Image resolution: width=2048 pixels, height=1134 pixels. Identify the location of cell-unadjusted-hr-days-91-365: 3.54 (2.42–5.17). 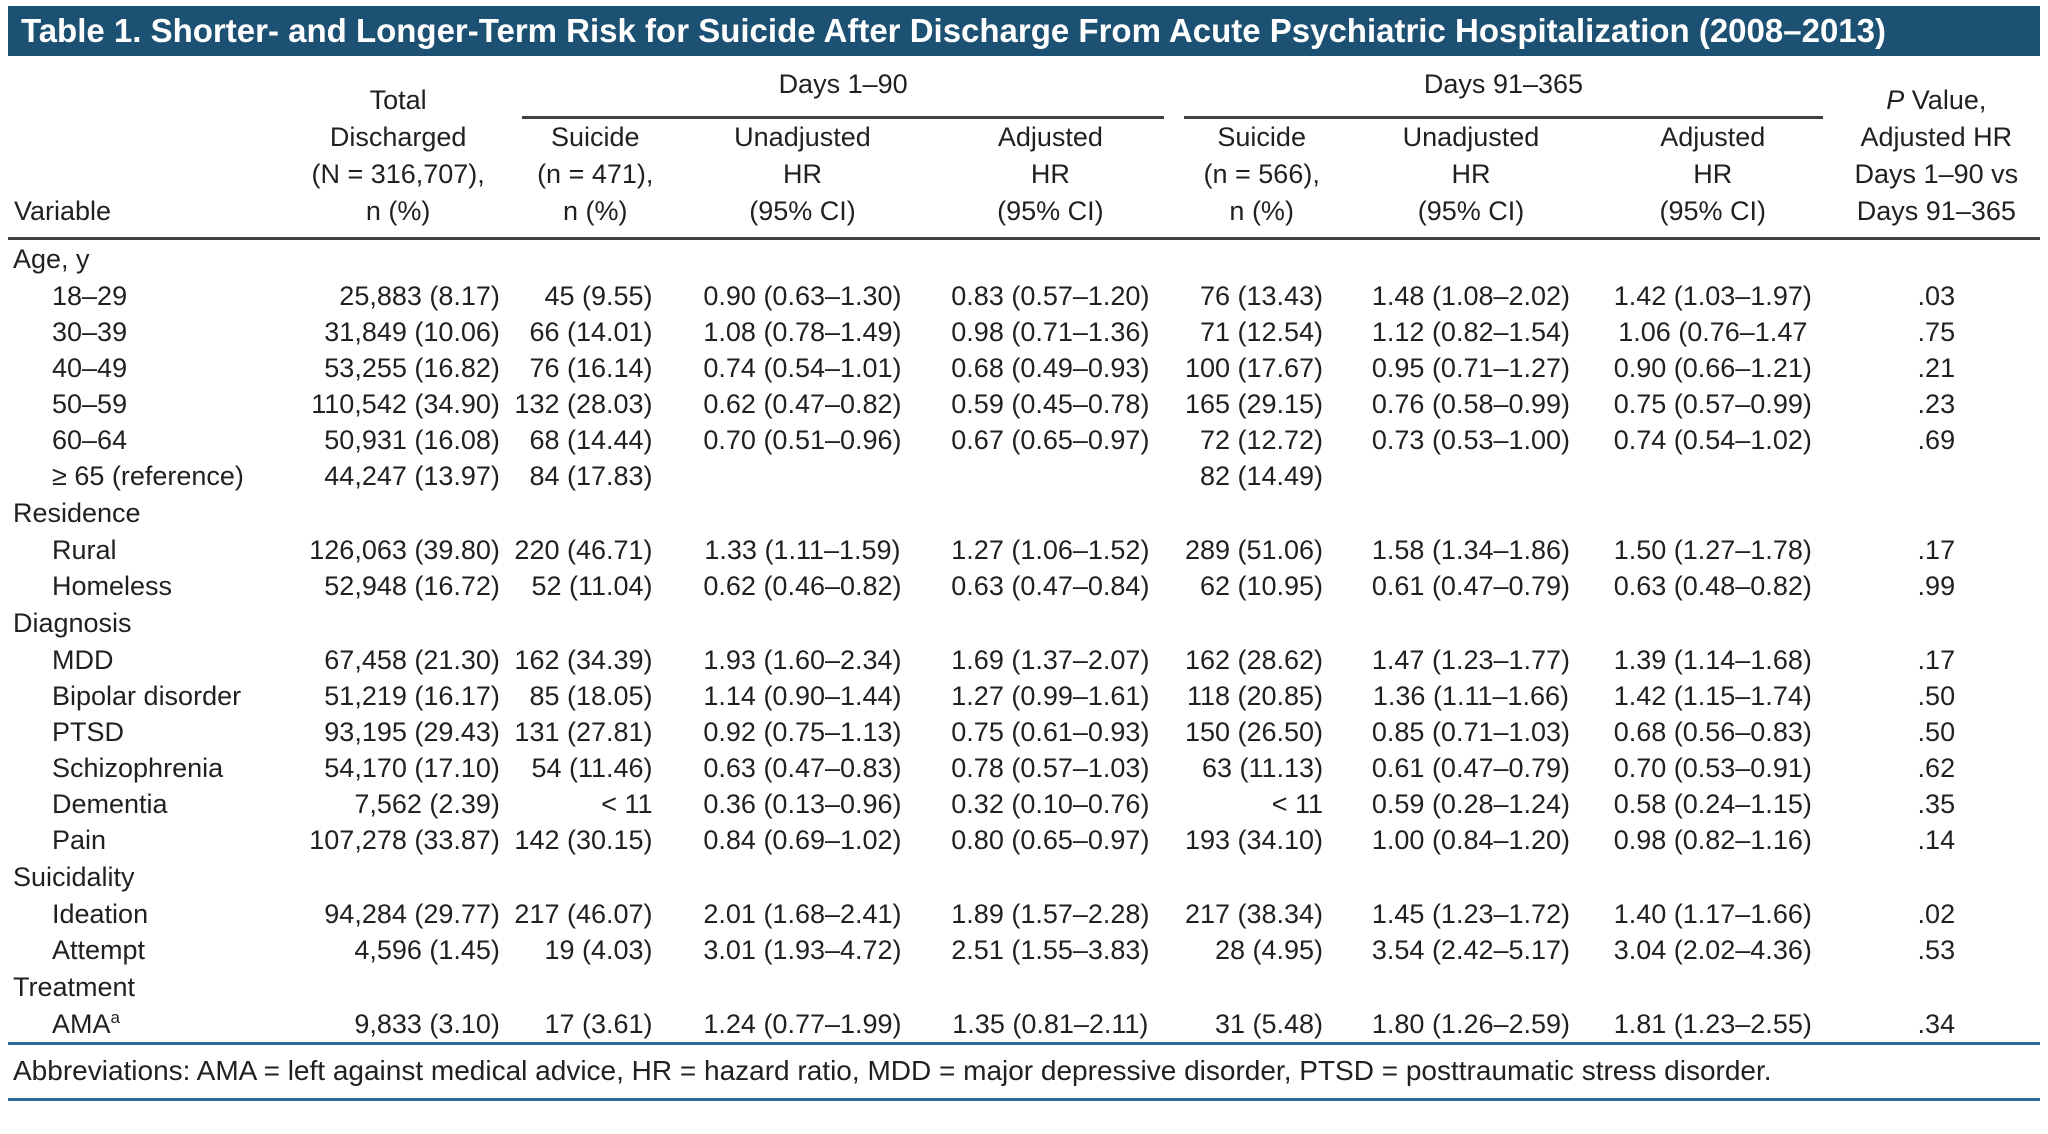
(1471, 950).